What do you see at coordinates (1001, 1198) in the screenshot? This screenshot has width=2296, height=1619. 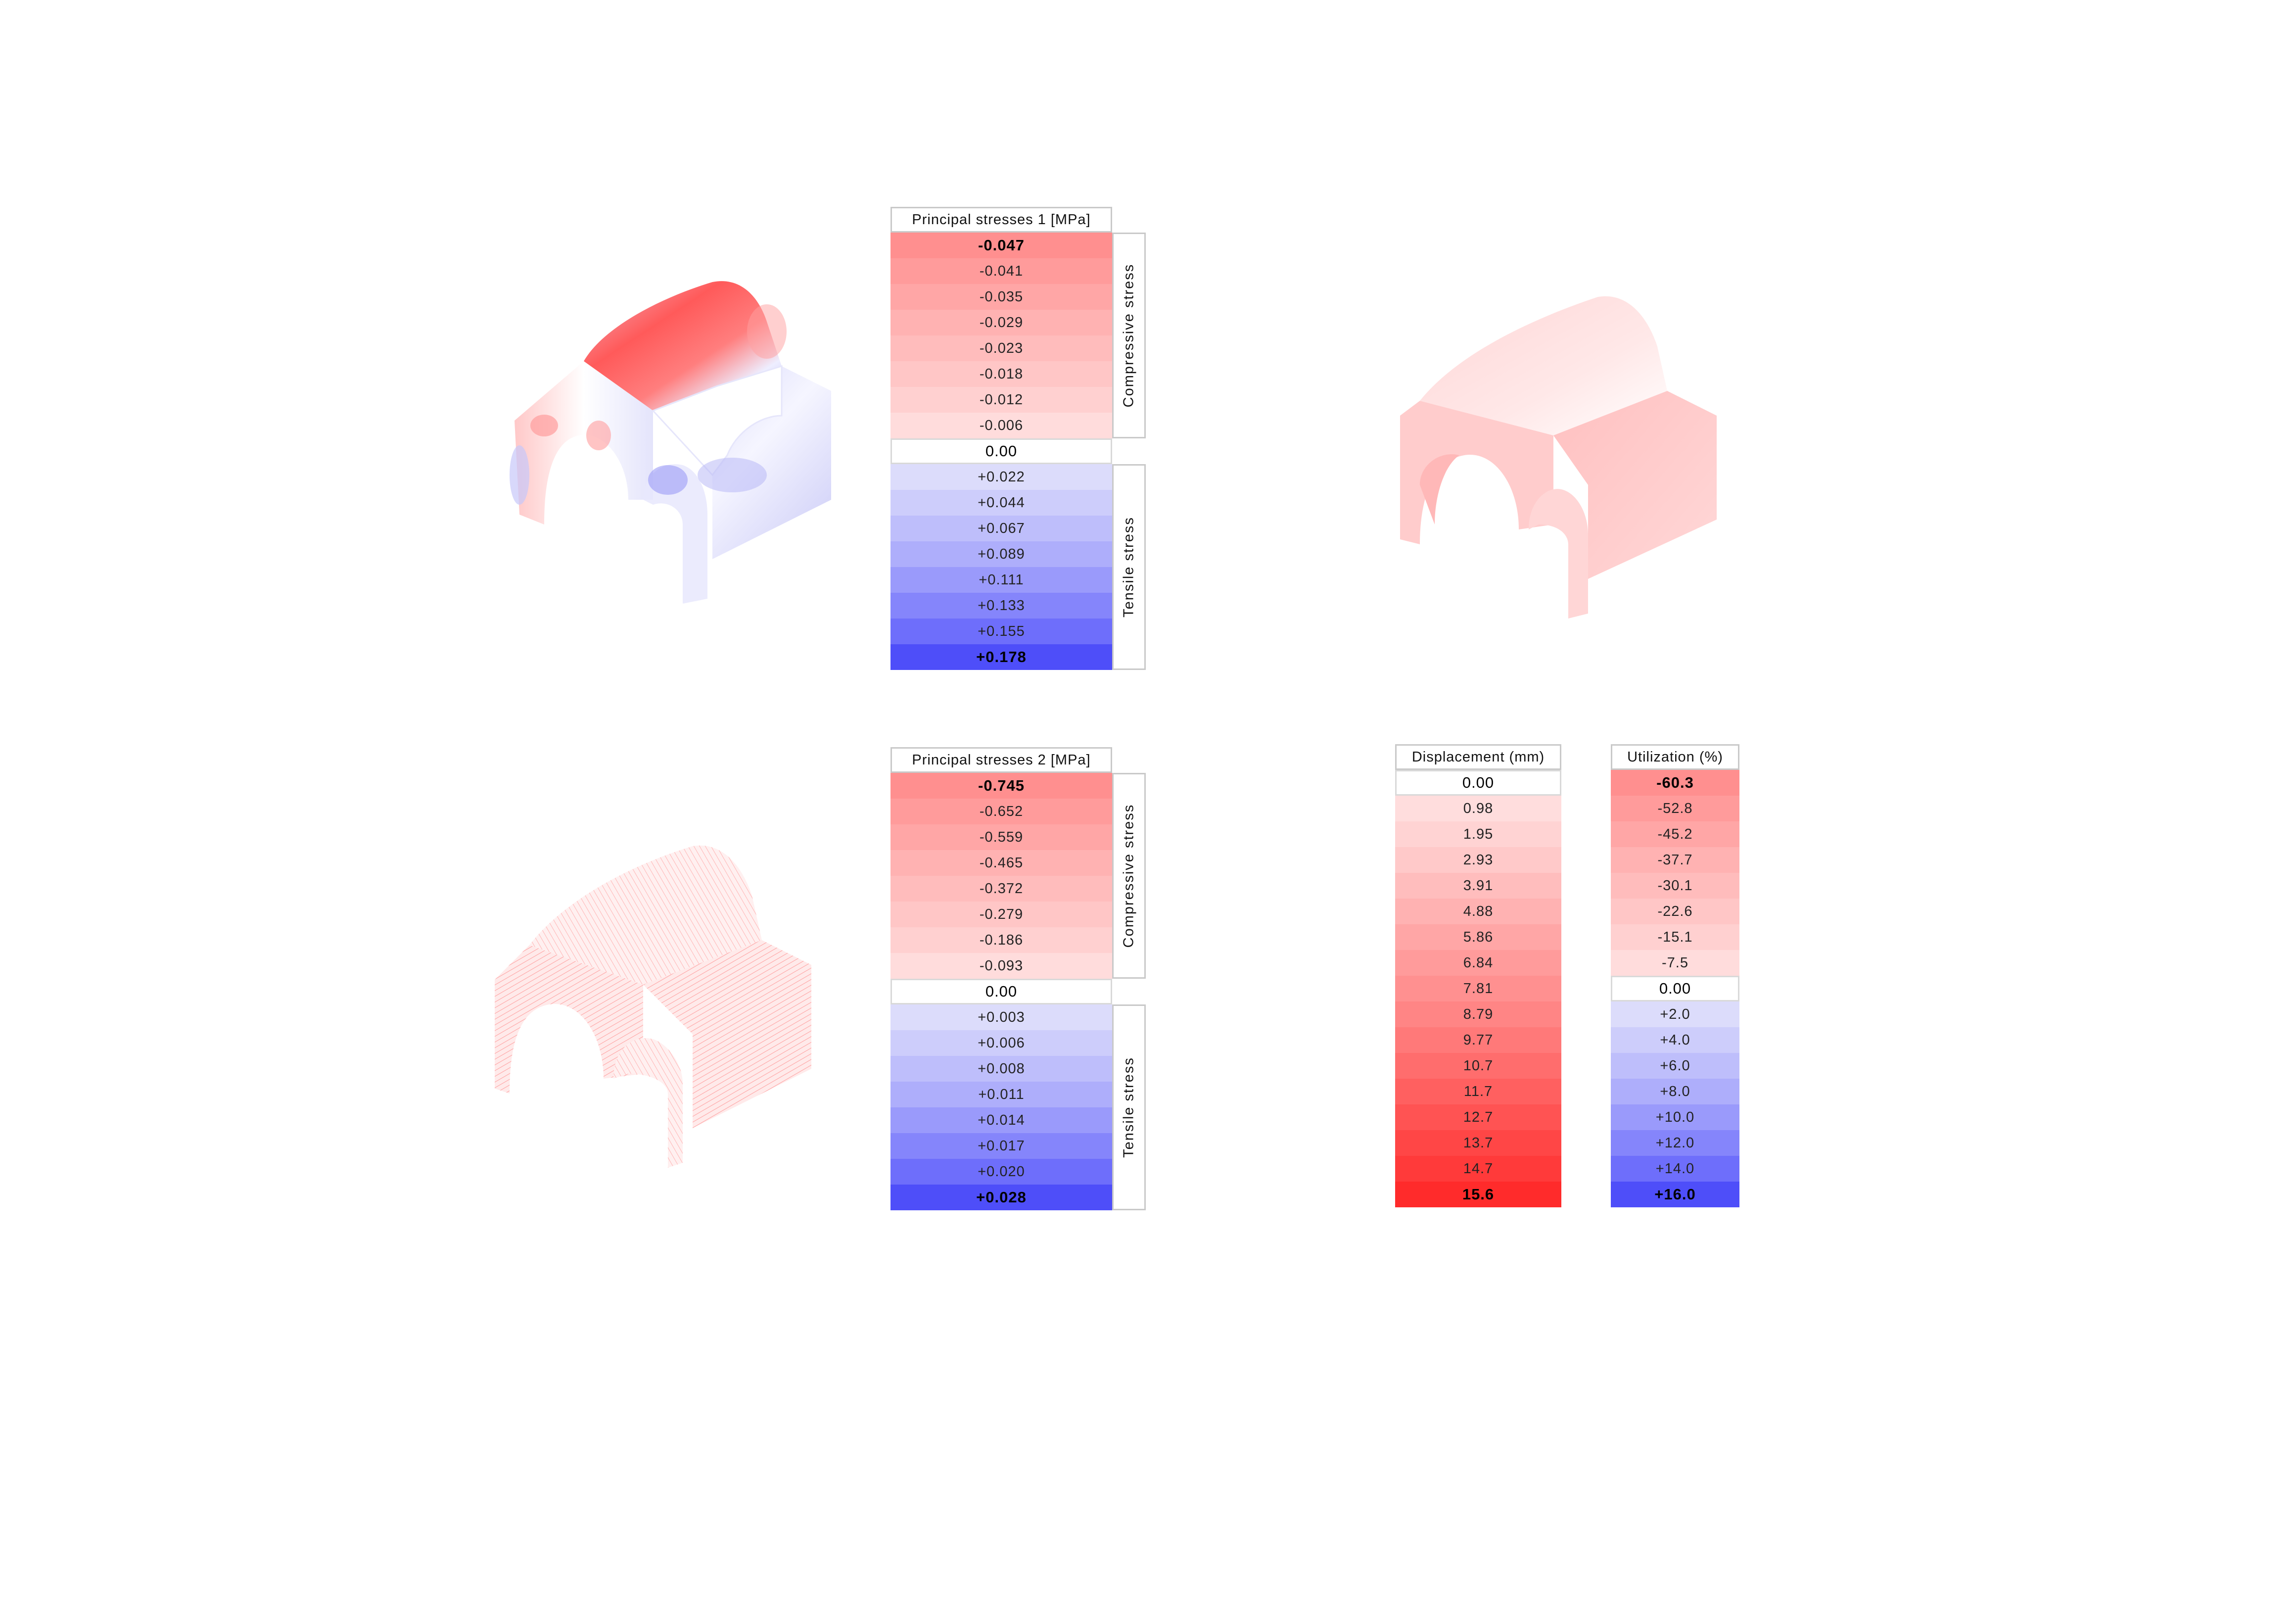 I see `legend-cell: +0.028` at bounding box center [1001, 1198].